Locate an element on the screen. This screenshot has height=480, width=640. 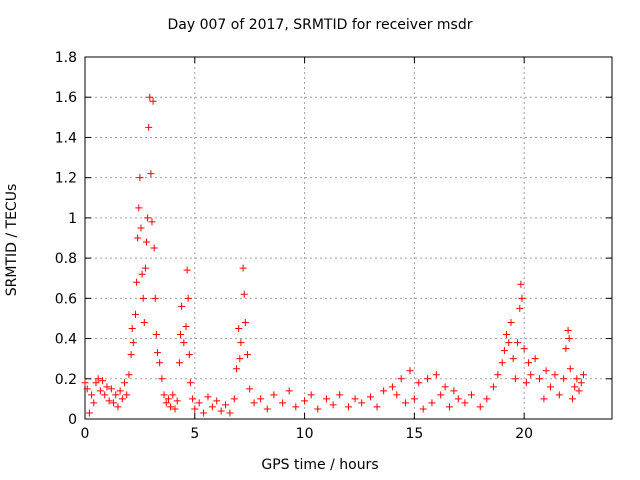
x-axis-label: GPS time / hours is located at coordinates (320, 465).